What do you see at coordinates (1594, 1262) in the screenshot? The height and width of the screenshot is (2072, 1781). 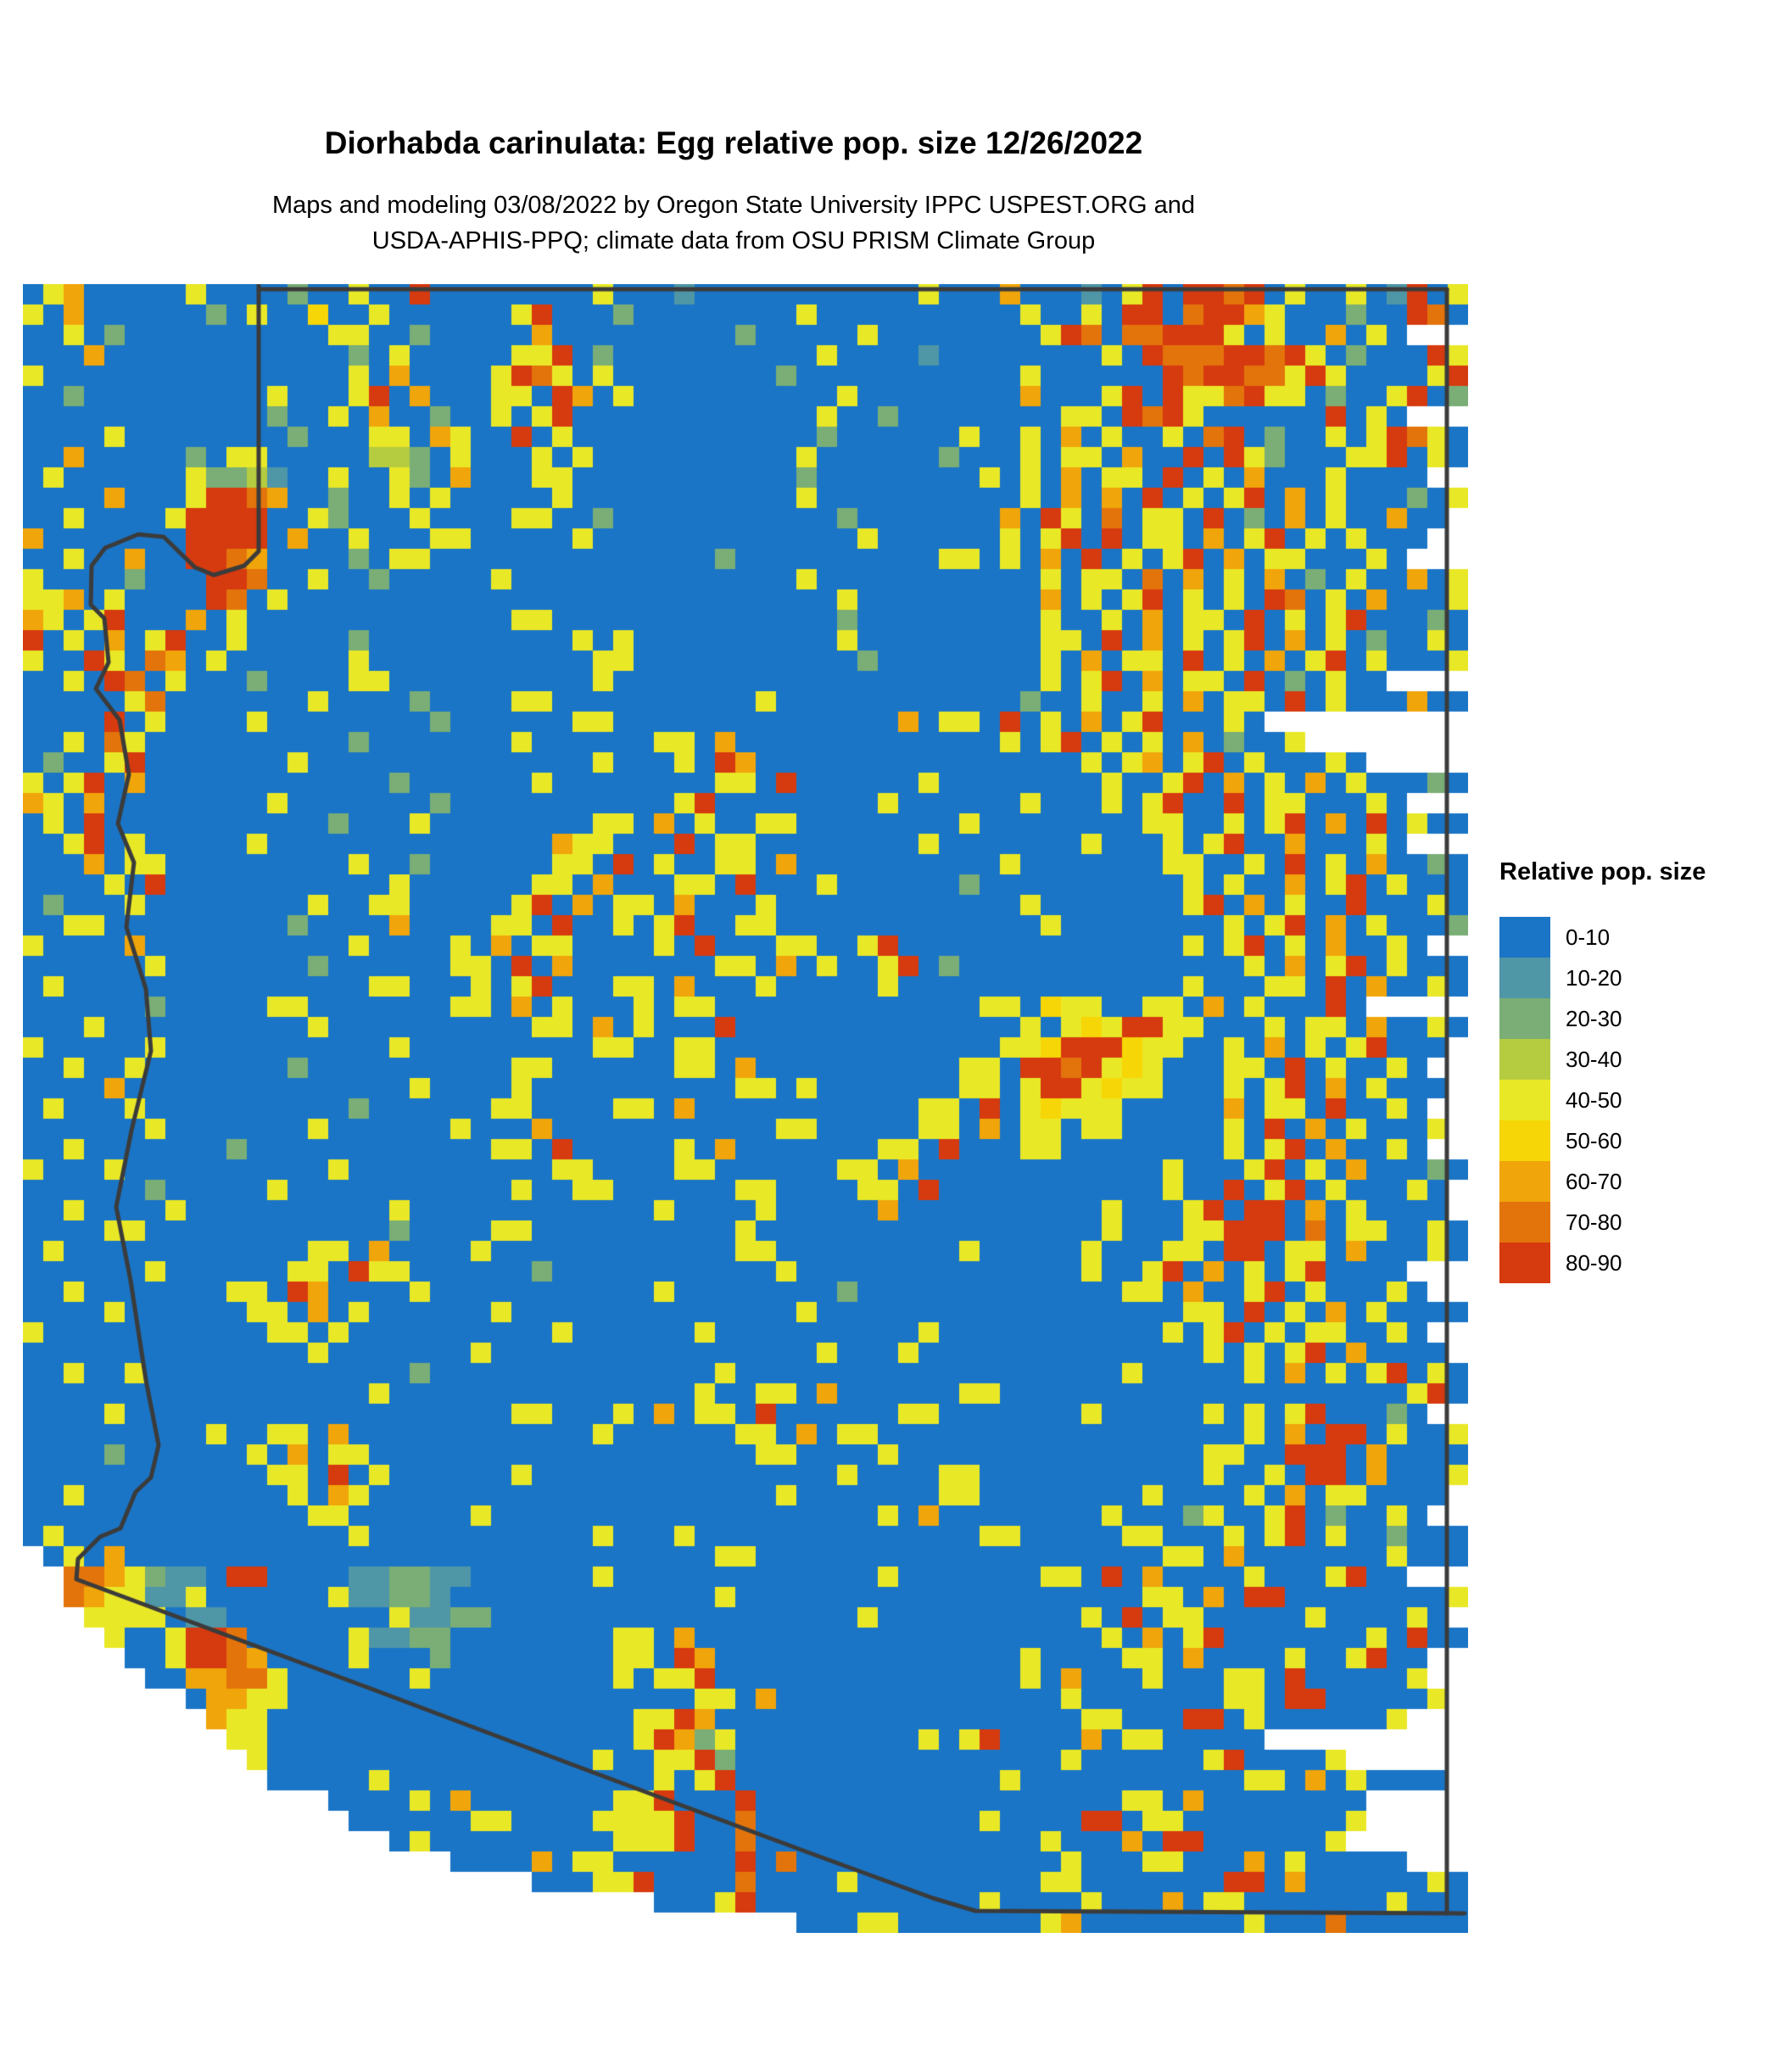 I see `legend-label: 80-90` at bounding box center [1594, 1262].